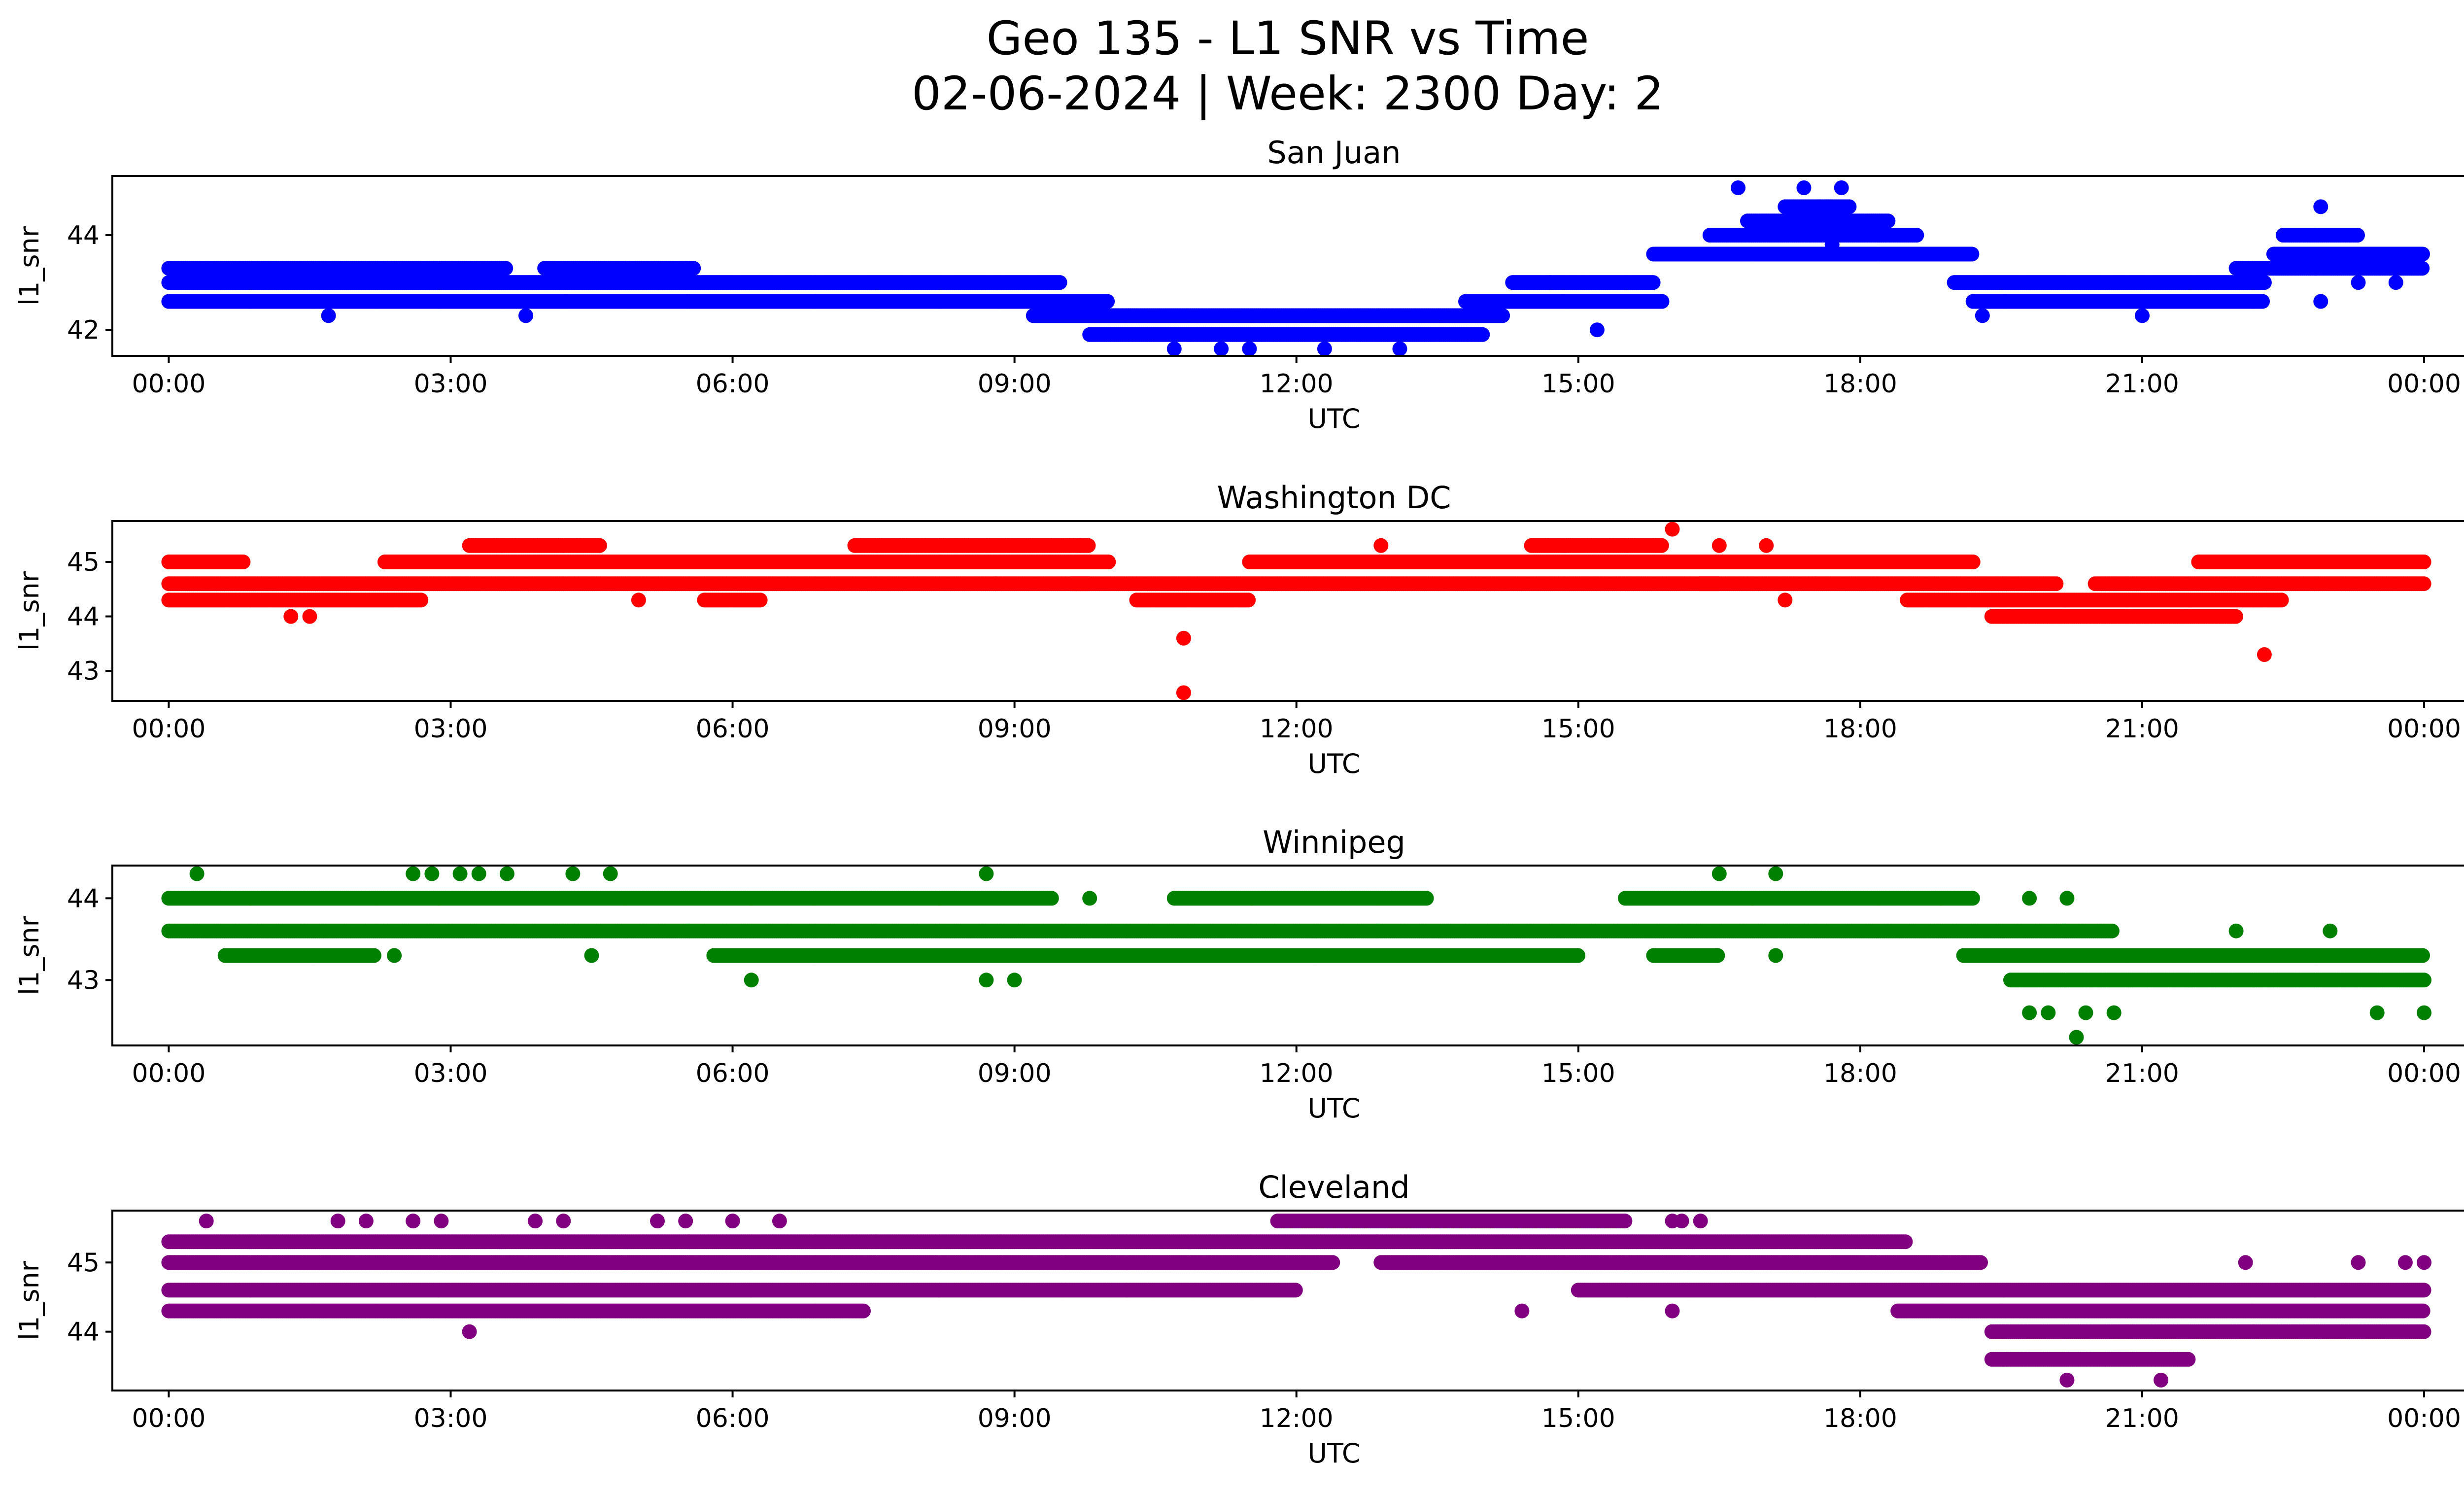  I want to click on figure-title-line1: Geo 135 - L1 SNR vs Time, so click(1288, 39).